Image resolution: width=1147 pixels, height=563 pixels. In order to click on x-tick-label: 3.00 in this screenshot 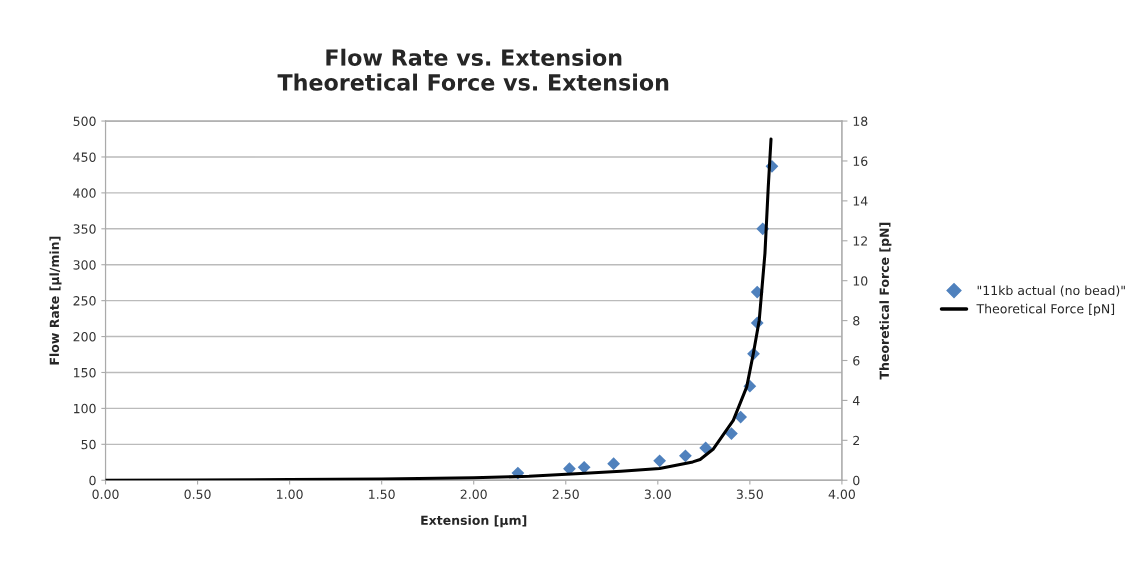, I will do `click(657, 494)`.